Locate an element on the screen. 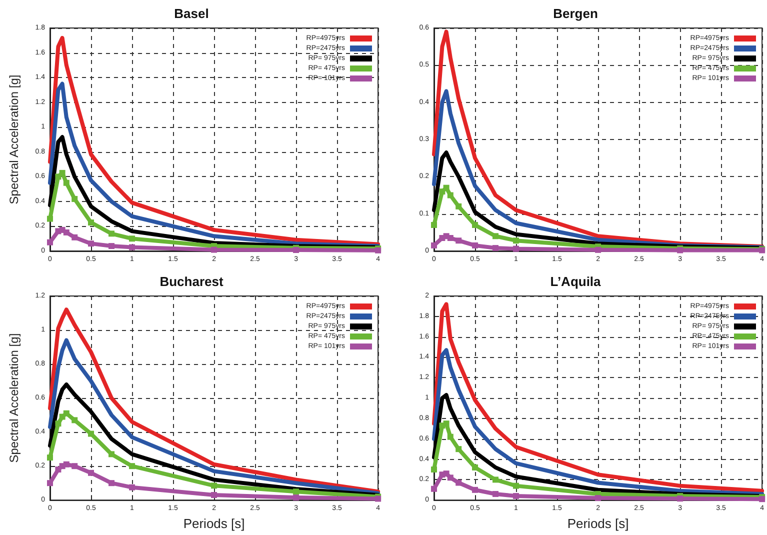  chart-title: Bergen is located at coordinates (575, 13).